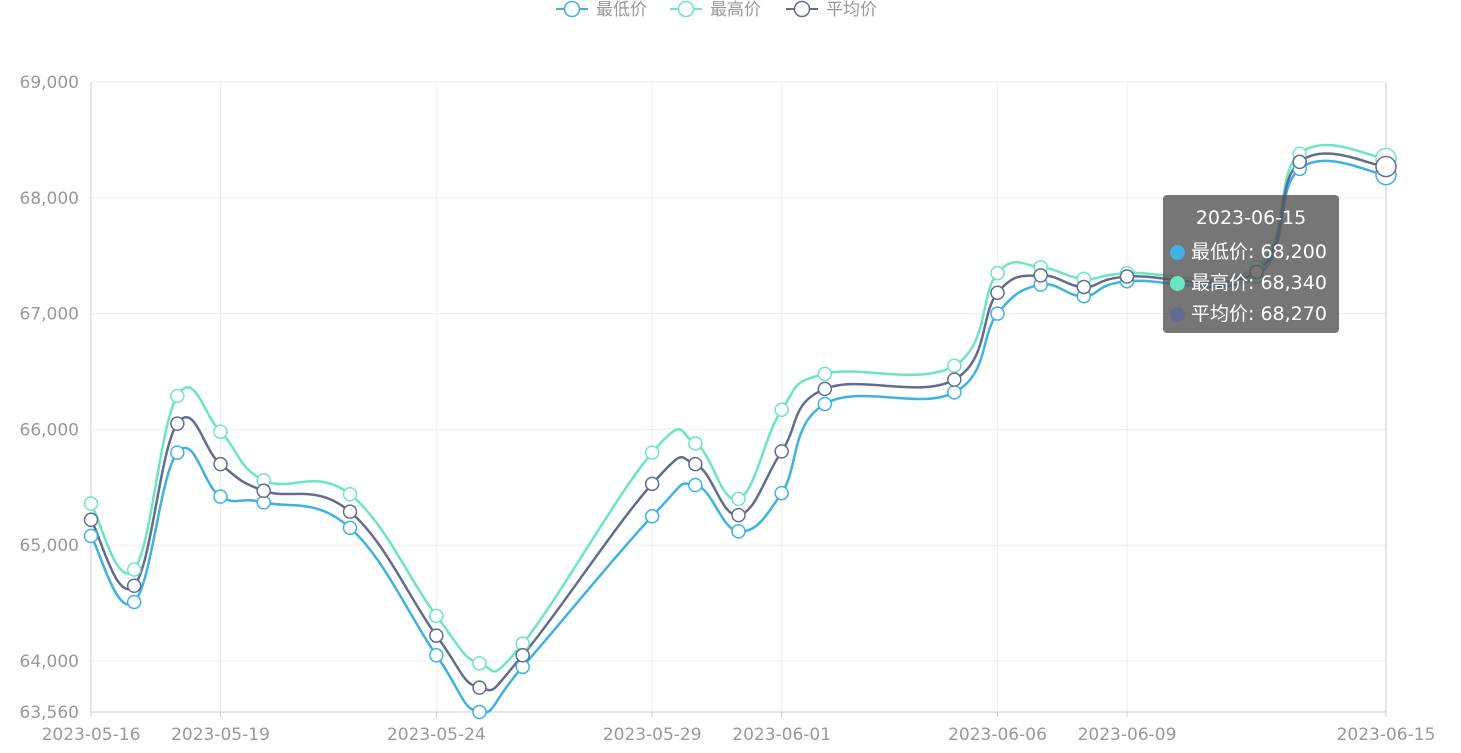 The width and height of the screenshot is (1461, 753). Describe the element at coordinates (652, 735) in the screenshot. I see `x-tick-label: 2023-05-29` at that location.